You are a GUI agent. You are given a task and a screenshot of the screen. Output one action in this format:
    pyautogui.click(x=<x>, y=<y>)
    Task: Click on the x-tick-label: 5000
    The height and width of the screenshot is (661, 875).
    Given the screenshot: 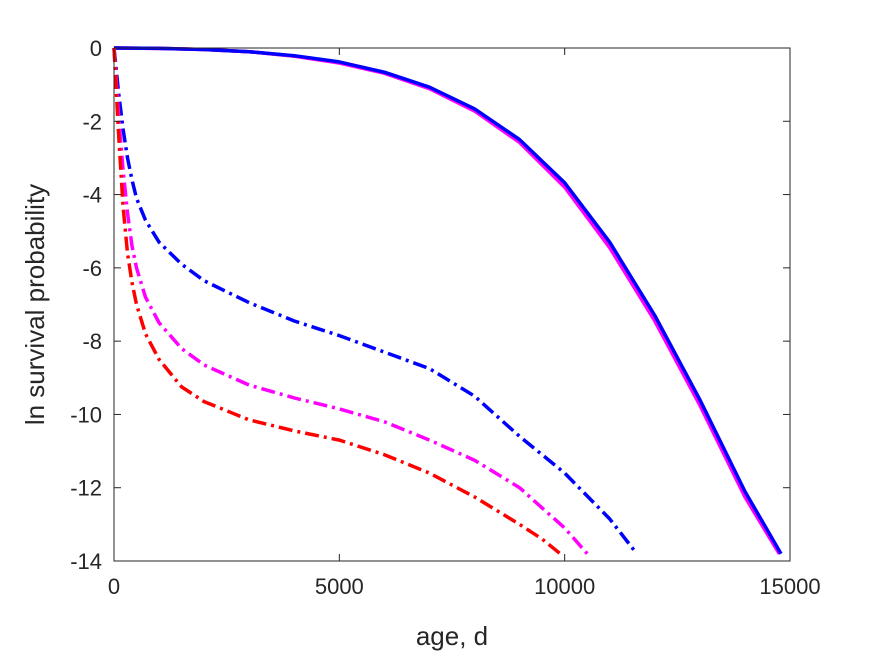 What is the action you would take?
    pyautogui.click(x=339, y=586)
    